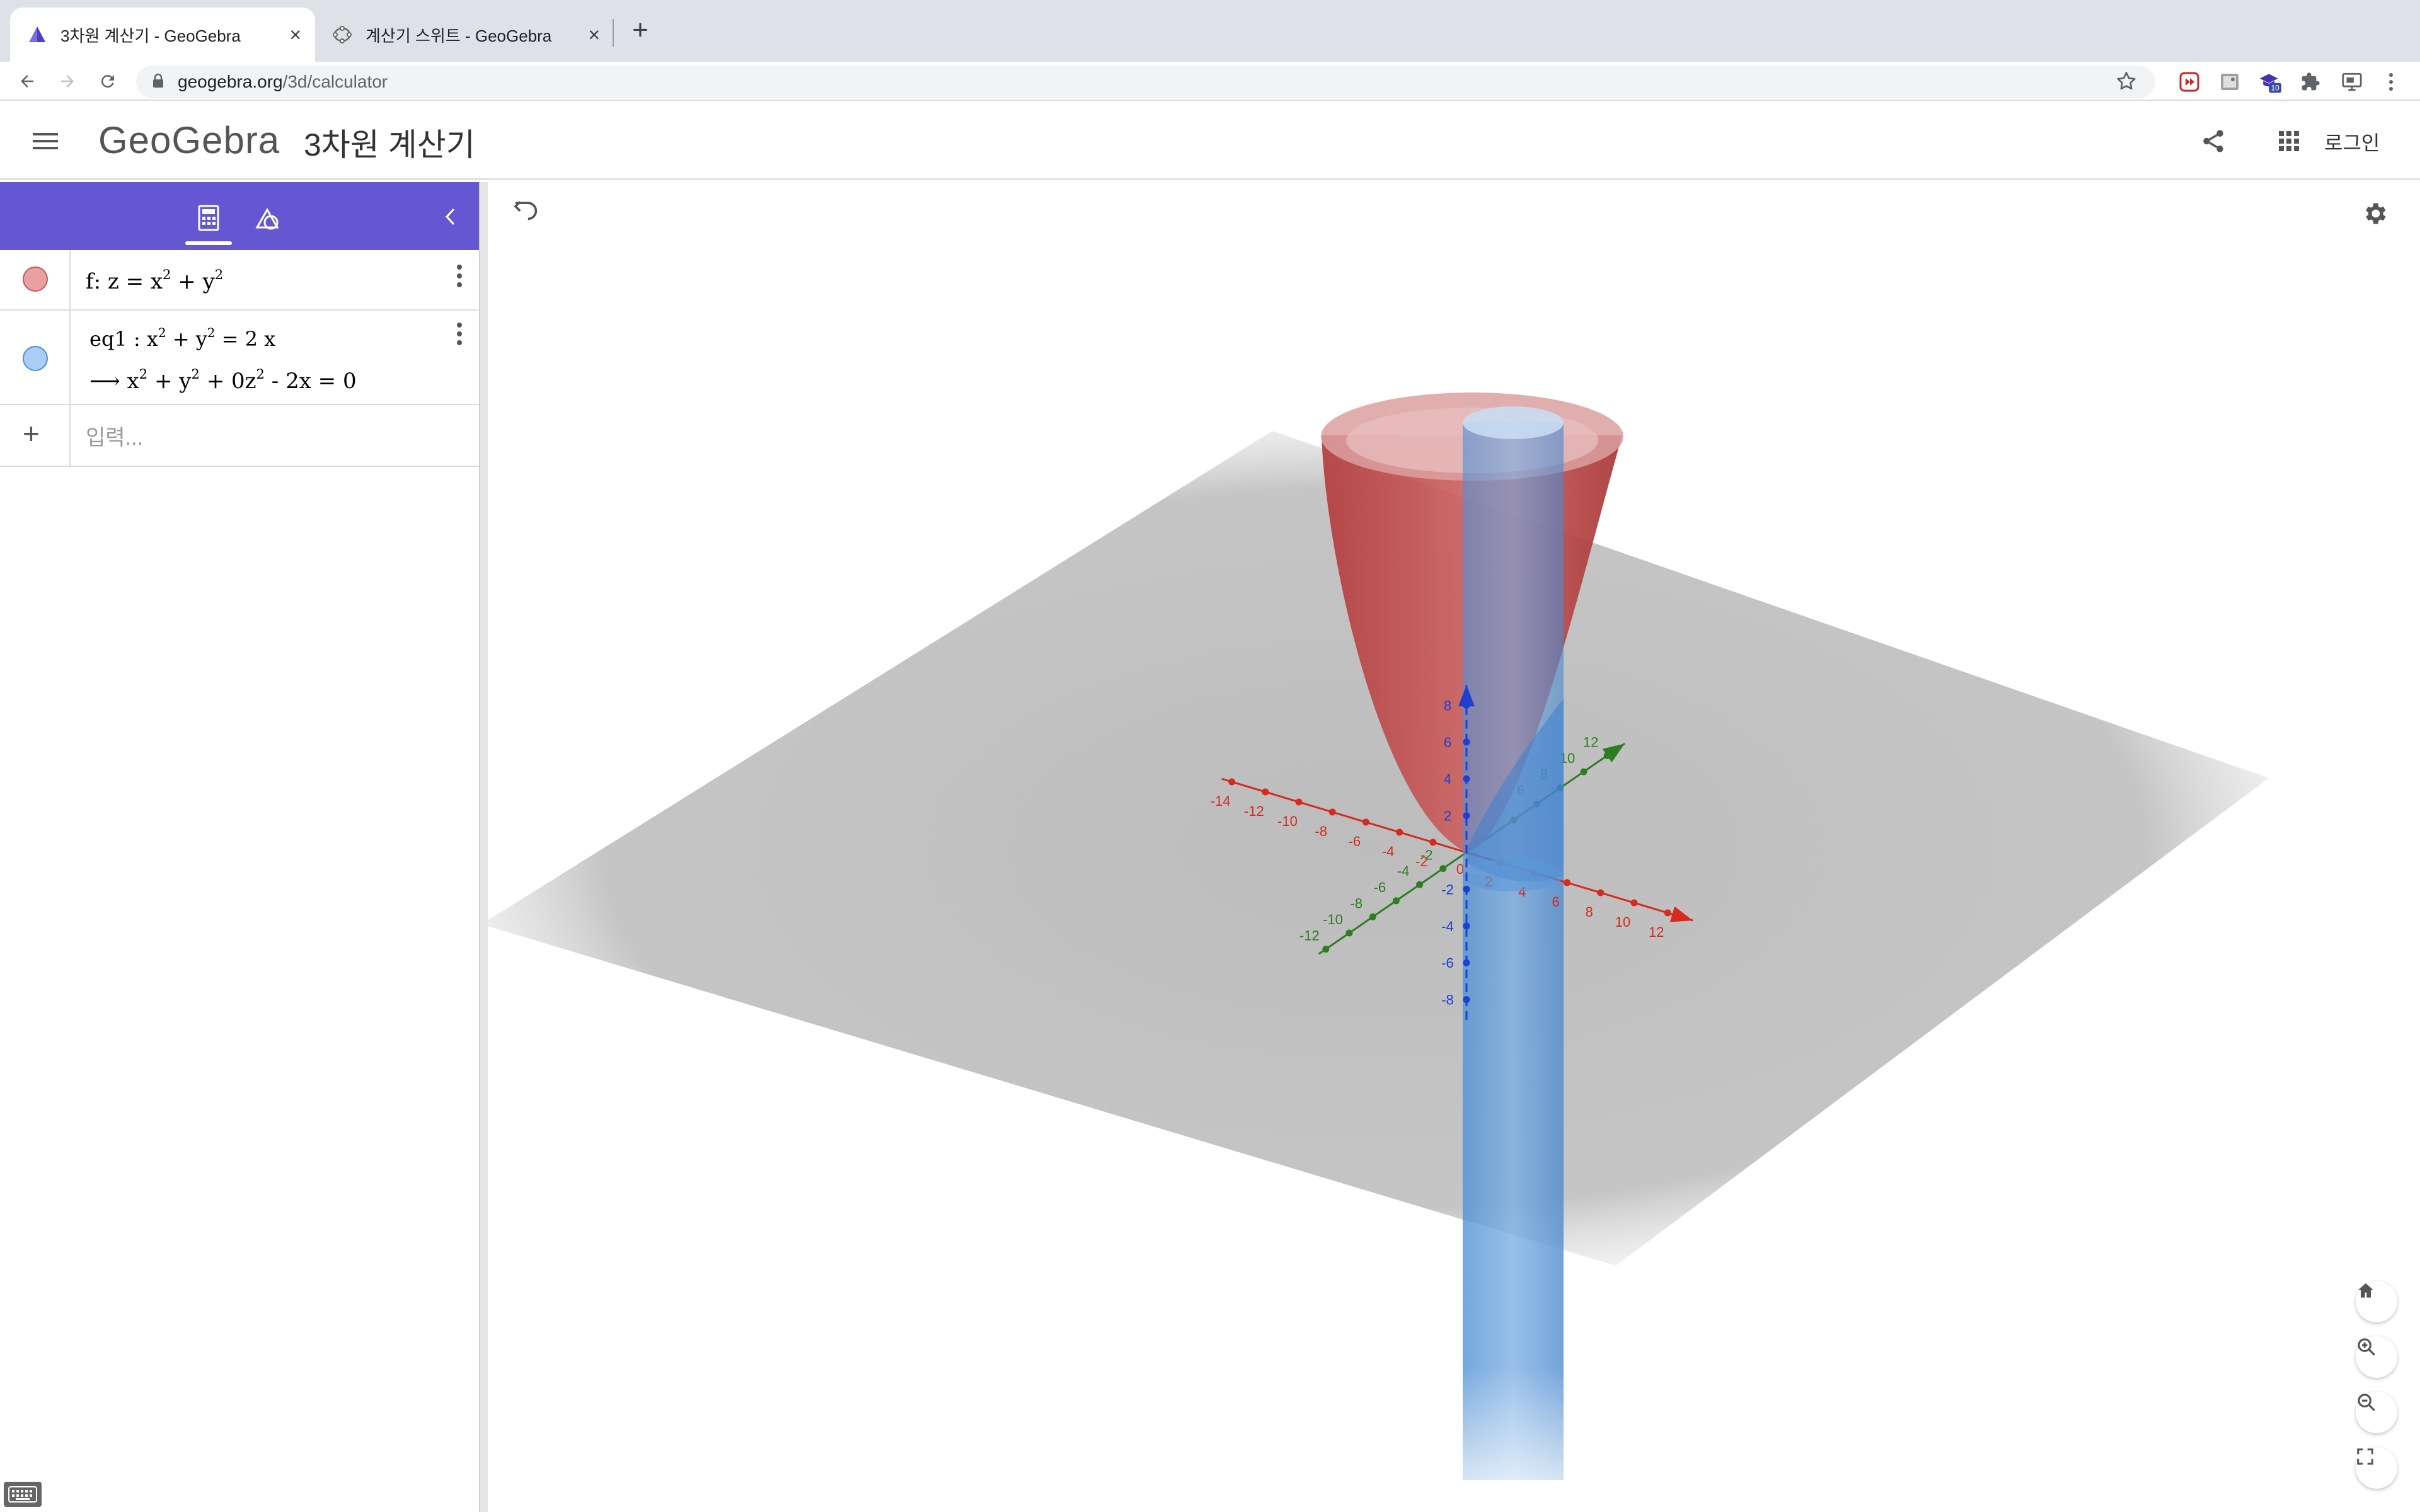 The image size is (2420, 1512). Describe the element at coordinates (2365, 1290) in the screenshot. I see `home-icon` at that location.